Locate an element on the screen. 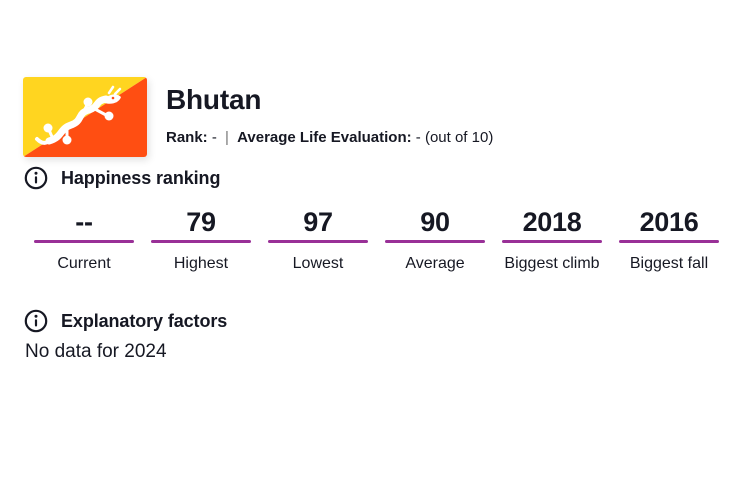 The width and height of the screenshot is (740, 501). stat-current: -- Current is located at coordinates (84, 242).